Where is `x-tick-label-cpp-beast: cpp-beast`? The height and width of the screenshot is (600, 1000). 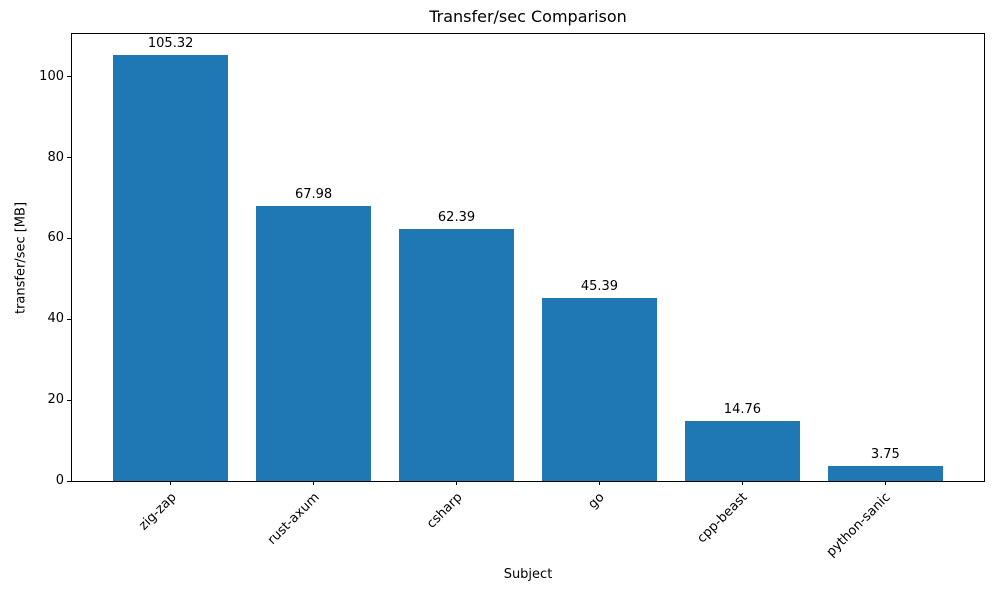 x-tick-label-cpp-beast: cpp-beast is located at coordinates (723, 518).